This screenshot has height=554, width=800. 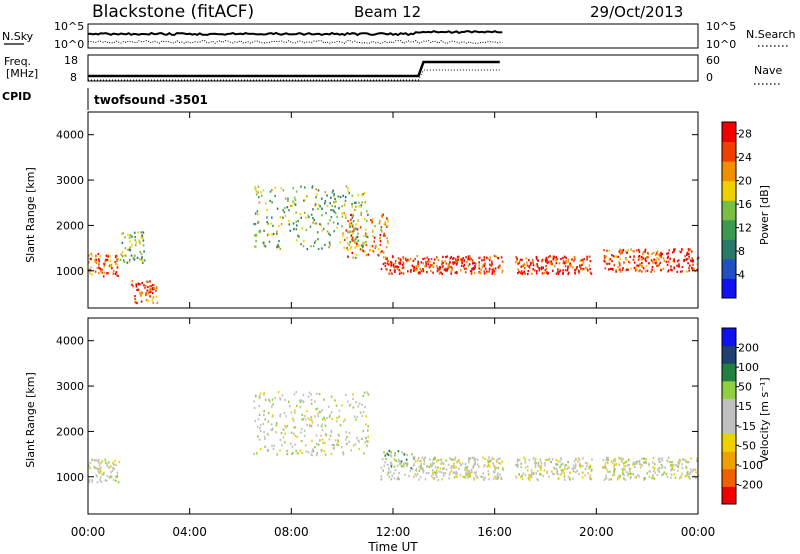 What do you see at coordinates (311, 424) in the screenshot?
I see `echo-region` at bounding box center [311, 424].